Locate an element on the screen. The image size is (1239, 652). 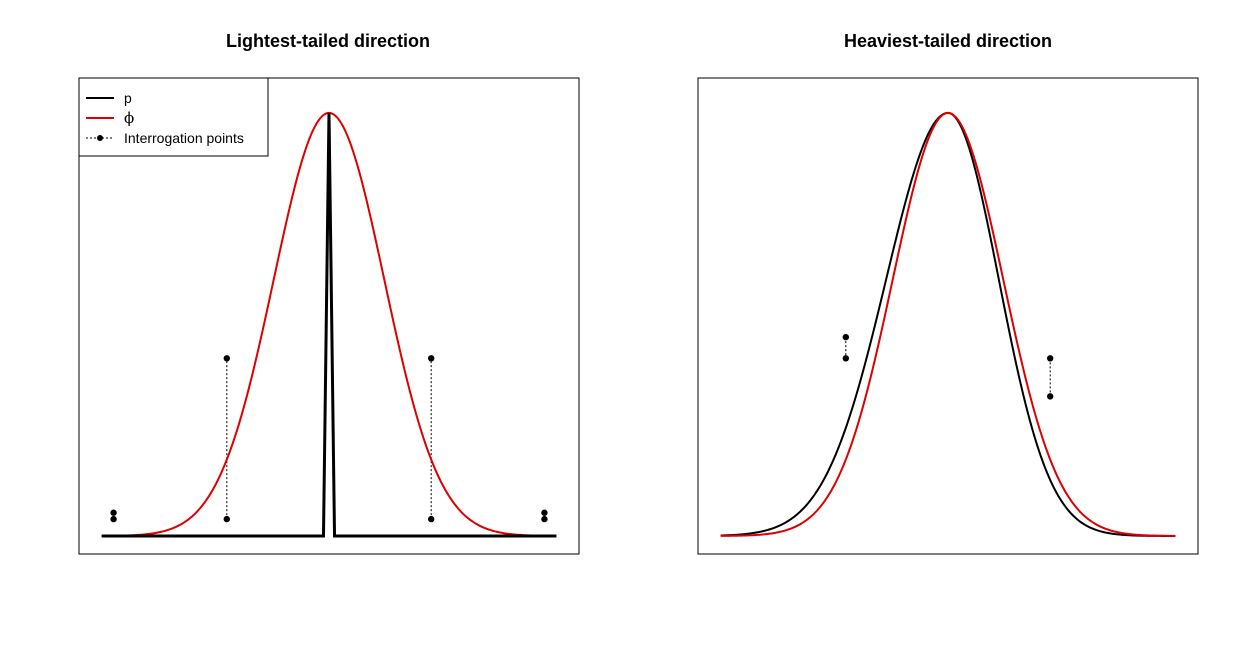
panel-title: Heaviest-tailed direction is located at coordinates (948, 41).